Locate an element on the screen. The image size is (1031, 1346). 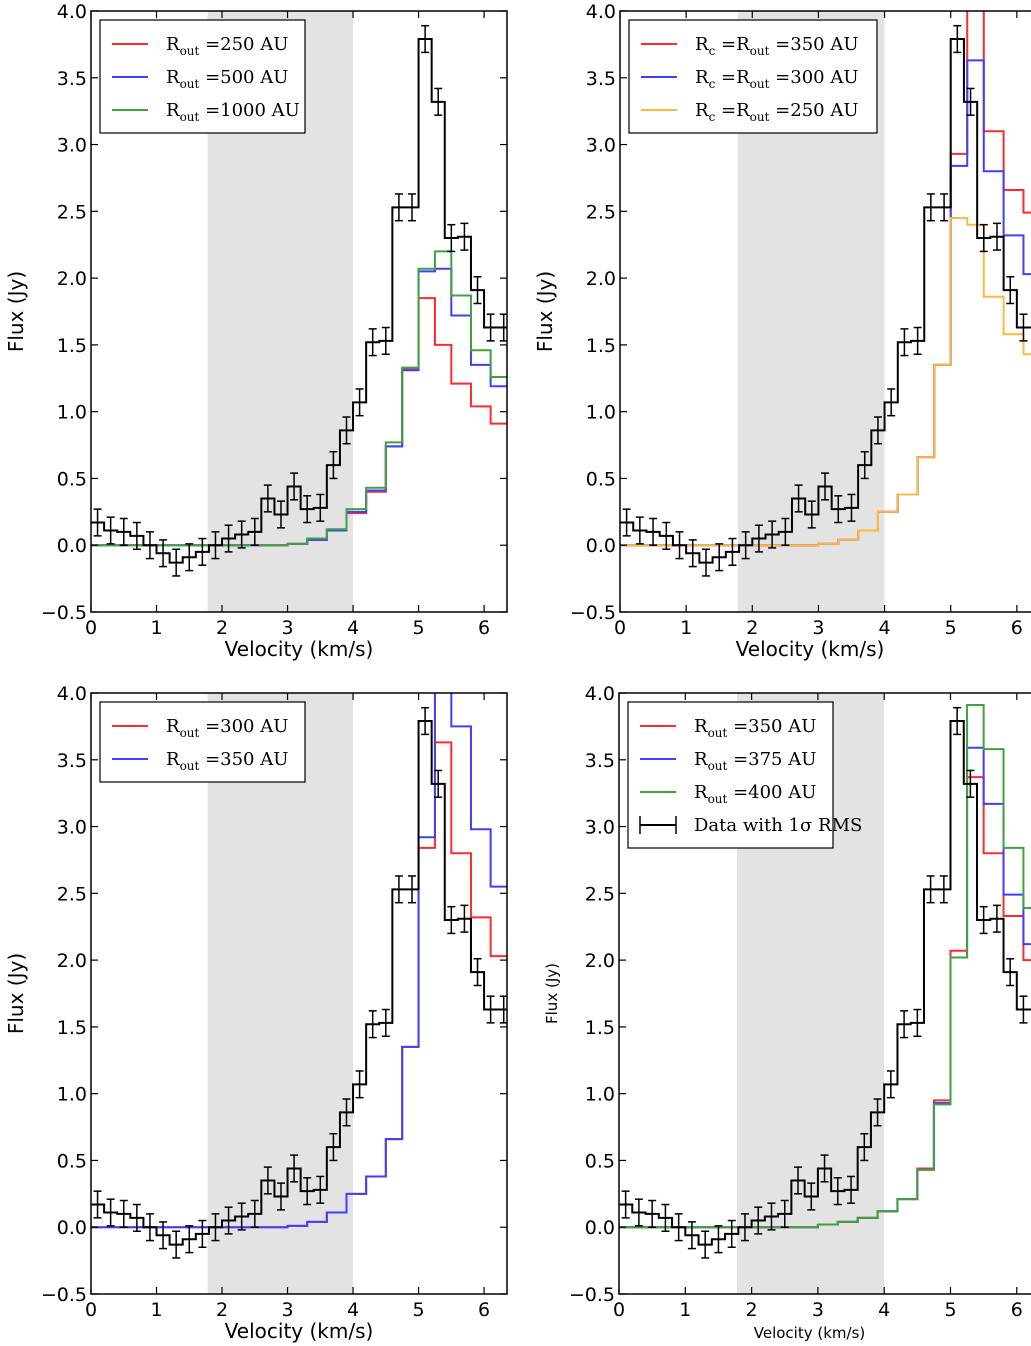
legend-entry: Rout =375 AU is located at coordinates (755, 761).